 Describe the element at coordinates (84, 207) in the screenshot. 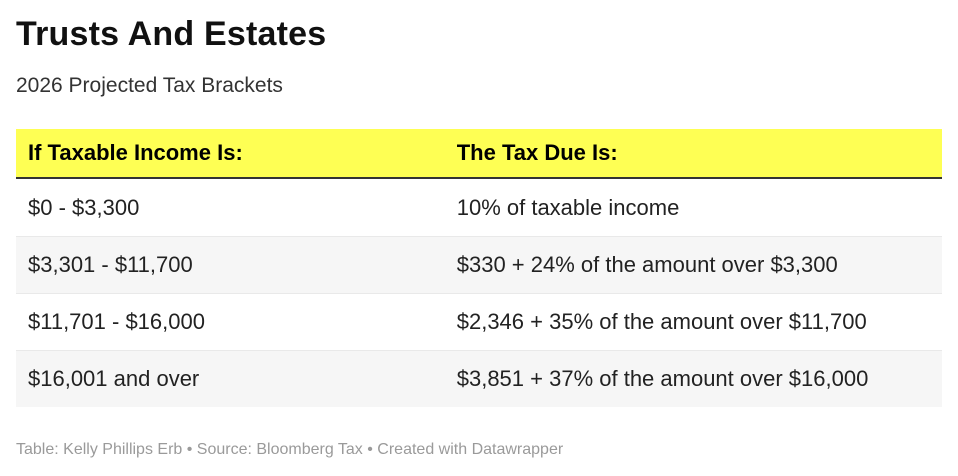

I see `cell-income-range: $0 - $3,300` at that location.